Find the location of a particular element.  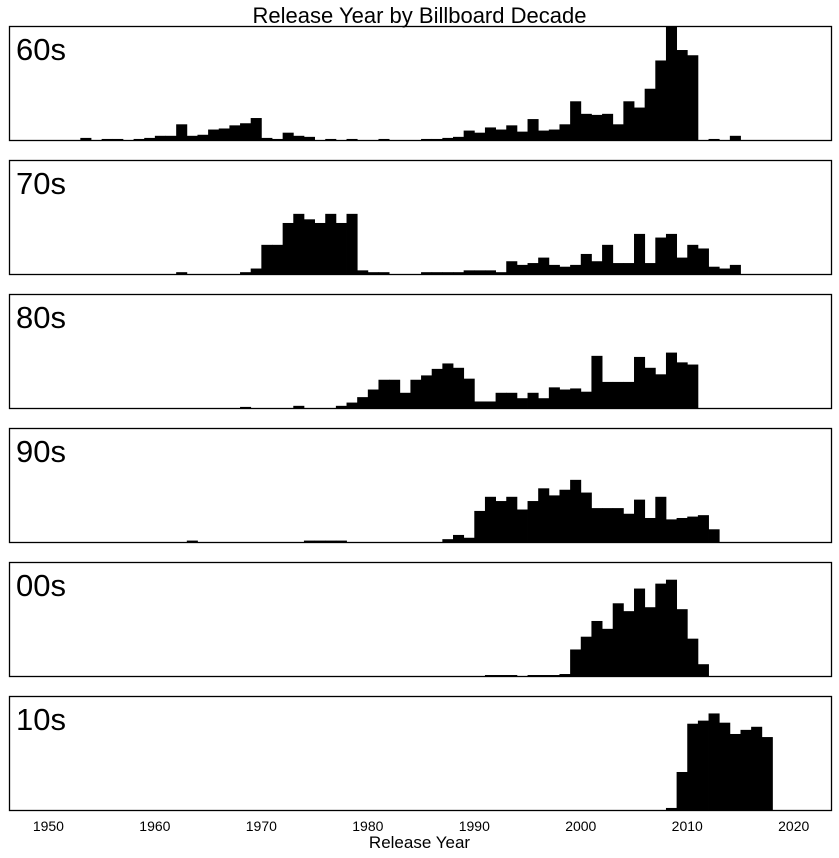

bar-80s-2000 is located at coordinates (586, 399).